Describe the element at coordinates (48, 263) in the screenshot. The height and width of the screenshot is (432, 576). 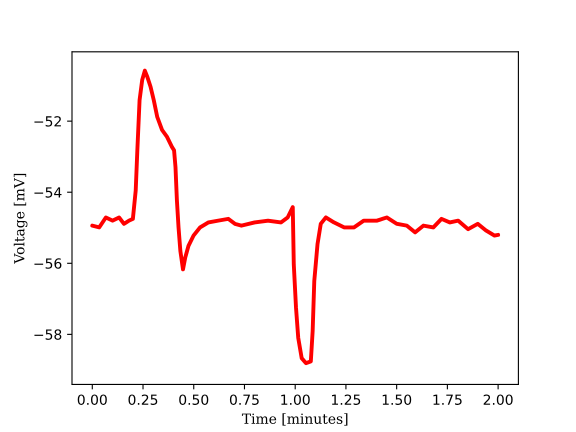
I see `y-tick-label: −56` at that location.